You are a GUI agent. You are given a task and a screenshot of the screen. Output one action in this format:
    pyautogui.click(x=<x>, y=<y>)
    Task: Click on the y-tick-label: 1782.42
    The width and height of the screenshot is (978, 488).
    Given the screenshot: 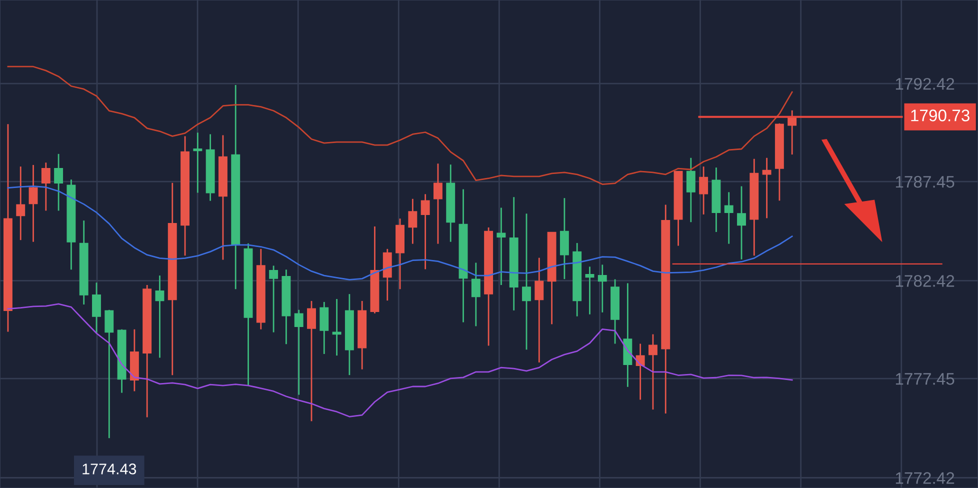 What is the action you would take?
    pyautogui.click(x=925, y=281)
    